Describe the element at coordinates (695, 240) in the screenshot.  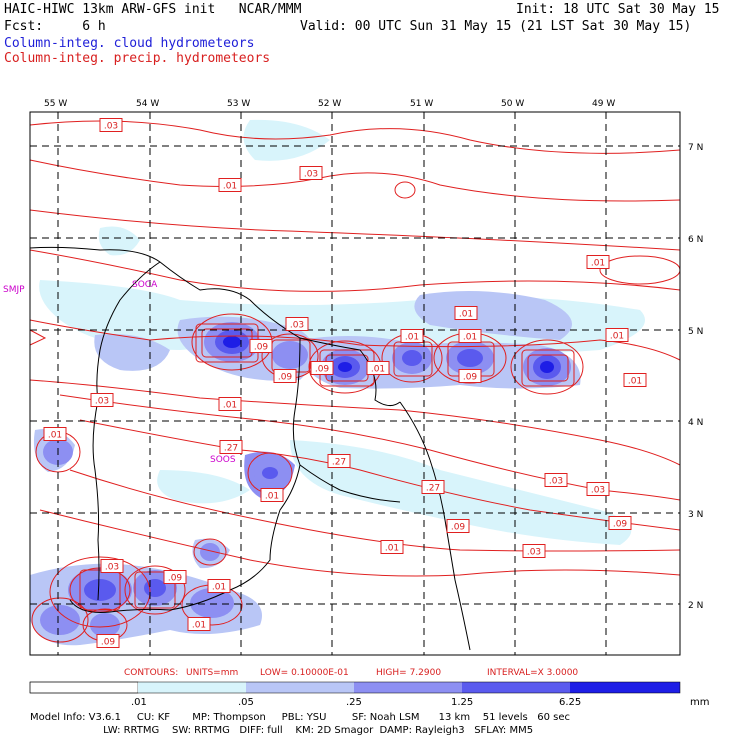
I see `lat-tick-label: 6 N` at that location.